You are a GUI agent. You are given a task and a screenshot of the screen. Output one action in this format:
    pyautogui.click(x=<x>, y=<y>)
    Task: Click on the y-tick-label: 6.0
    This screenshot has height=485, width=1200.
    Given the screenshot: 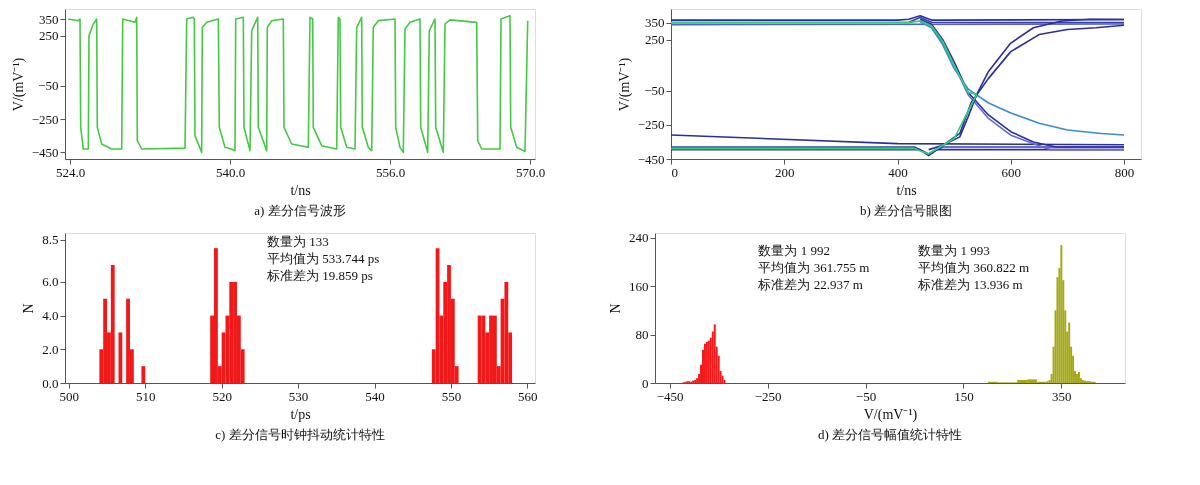 What is the action you would take?
    pyautogui.click(x=50, y=282)
    